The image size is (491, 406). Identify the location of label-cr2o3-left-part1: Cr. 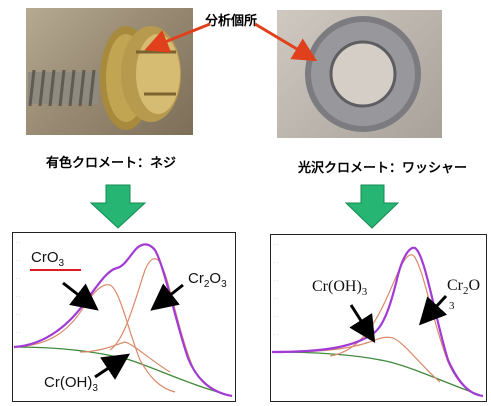
(196, 278).